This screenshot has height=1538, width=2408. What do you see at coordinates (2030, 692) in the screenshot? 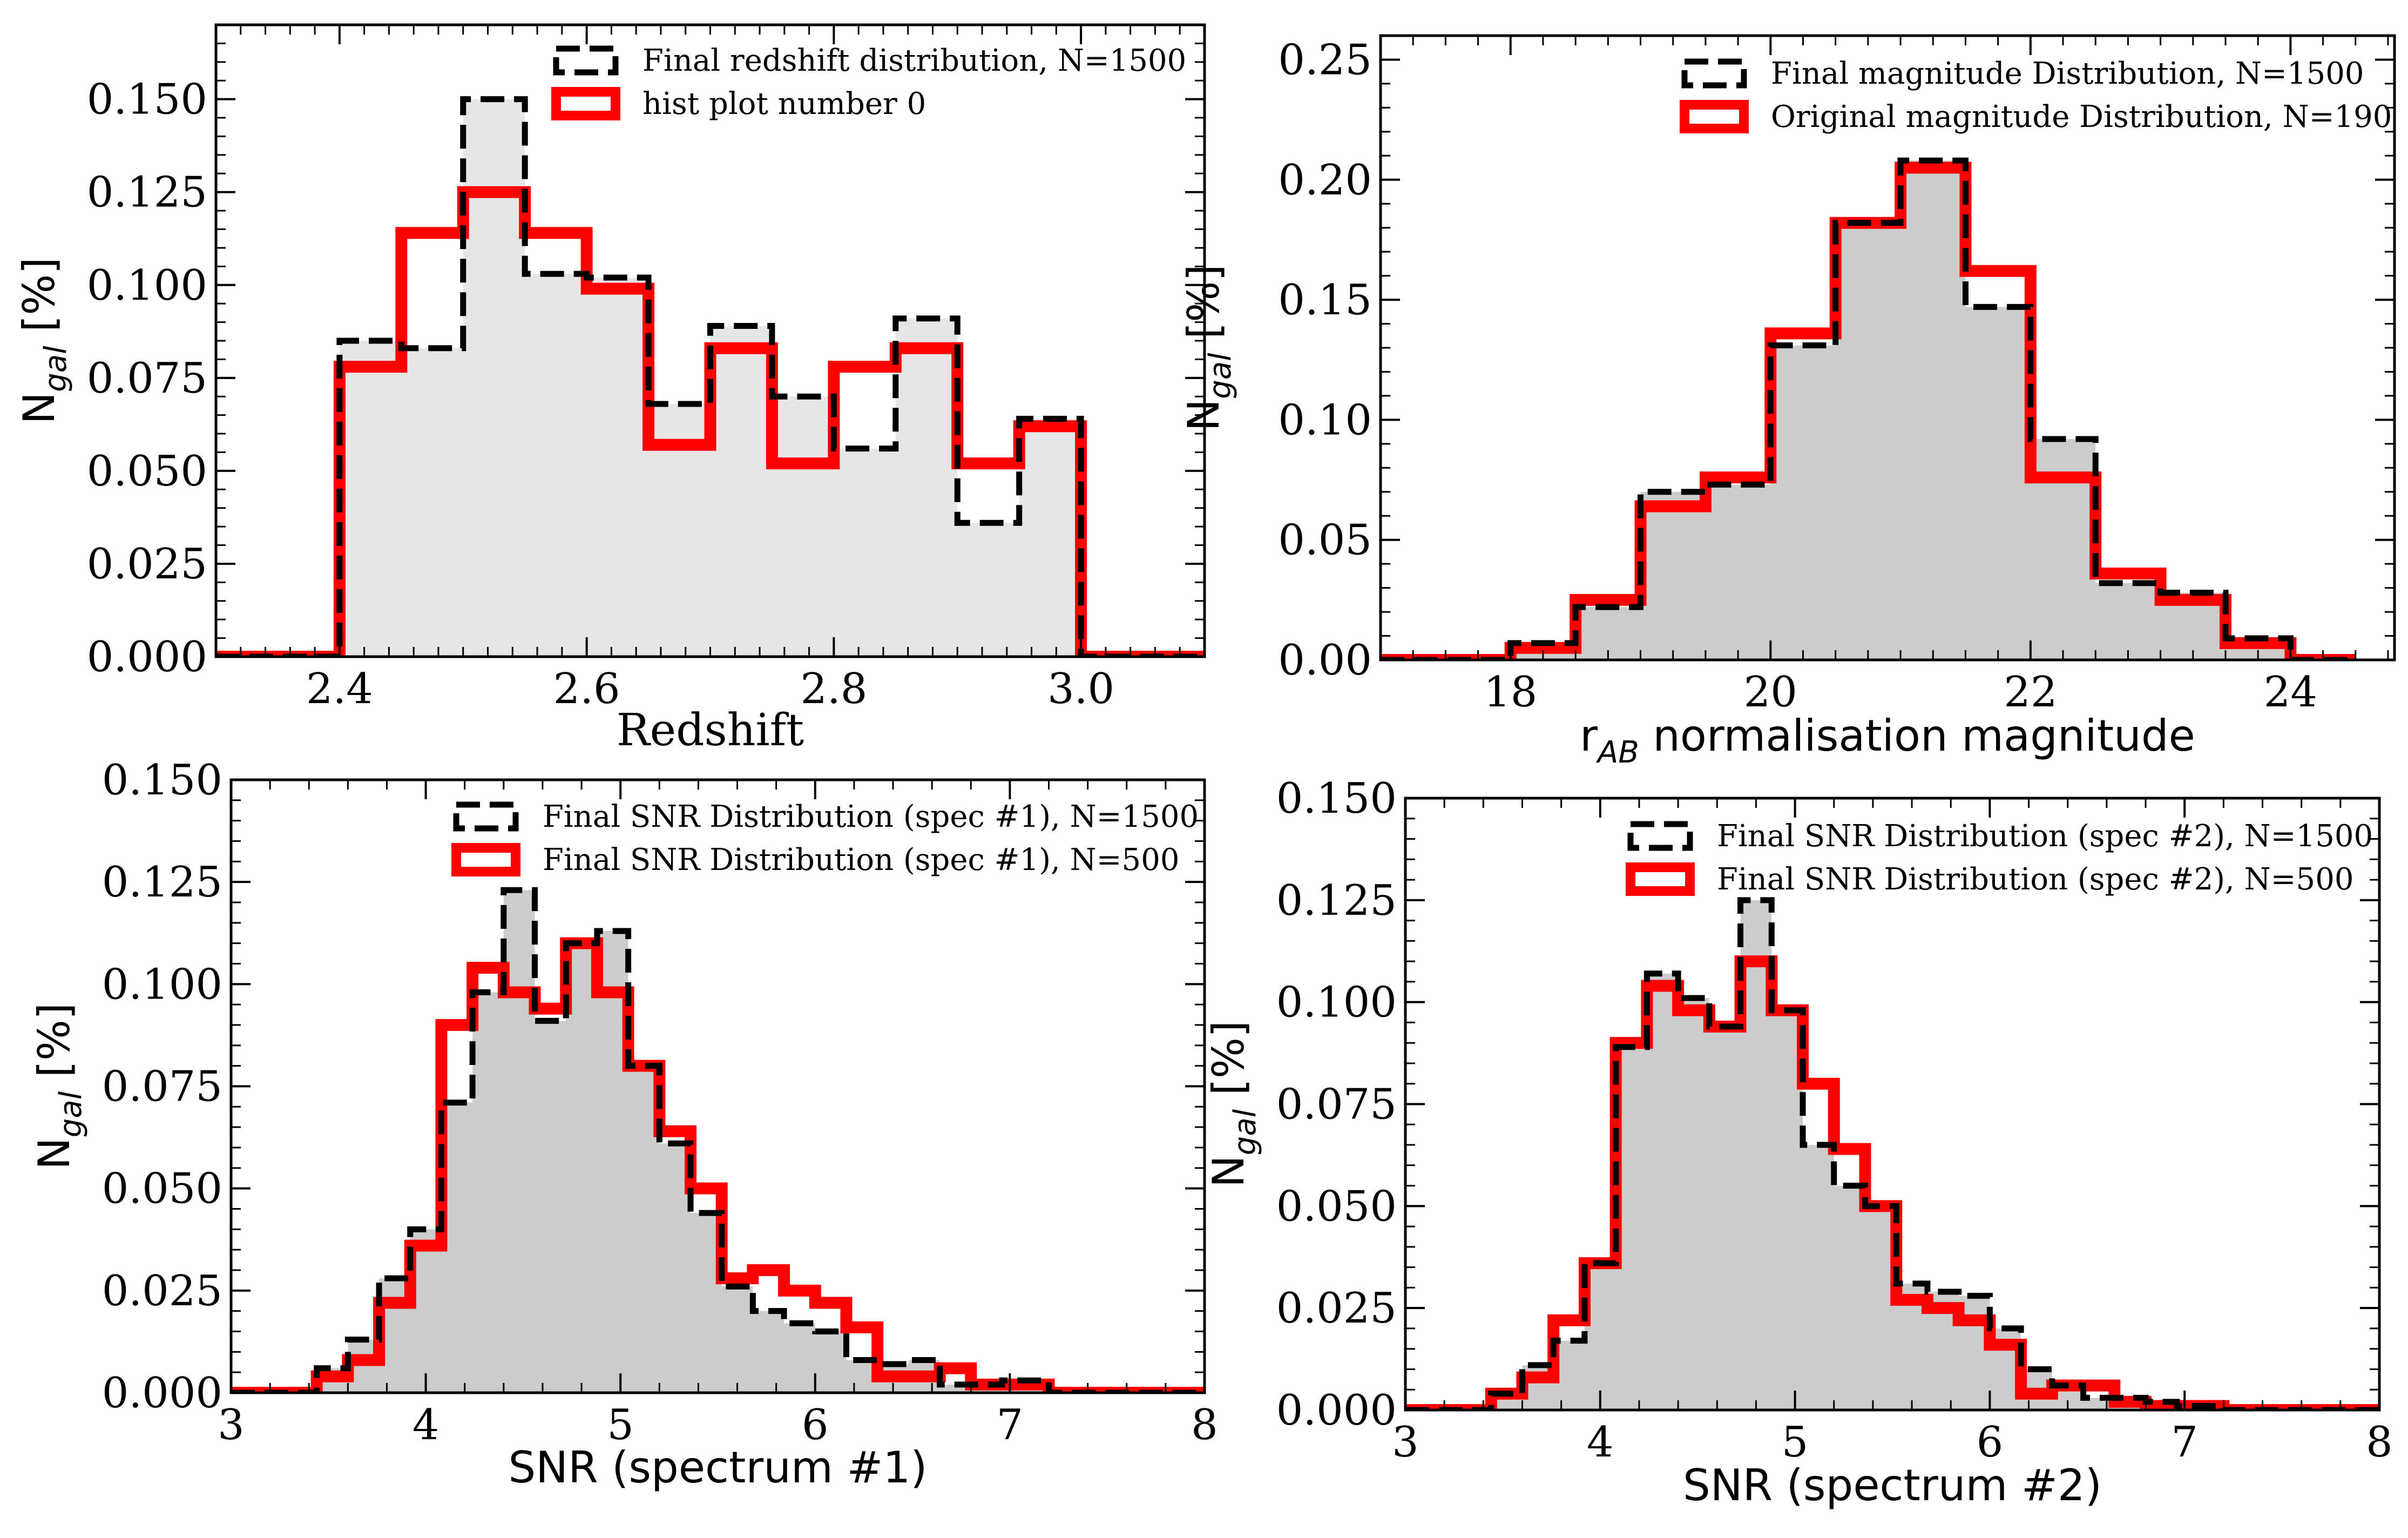
I see `x-tick-label: 22` at bounding box center [2030, 692].